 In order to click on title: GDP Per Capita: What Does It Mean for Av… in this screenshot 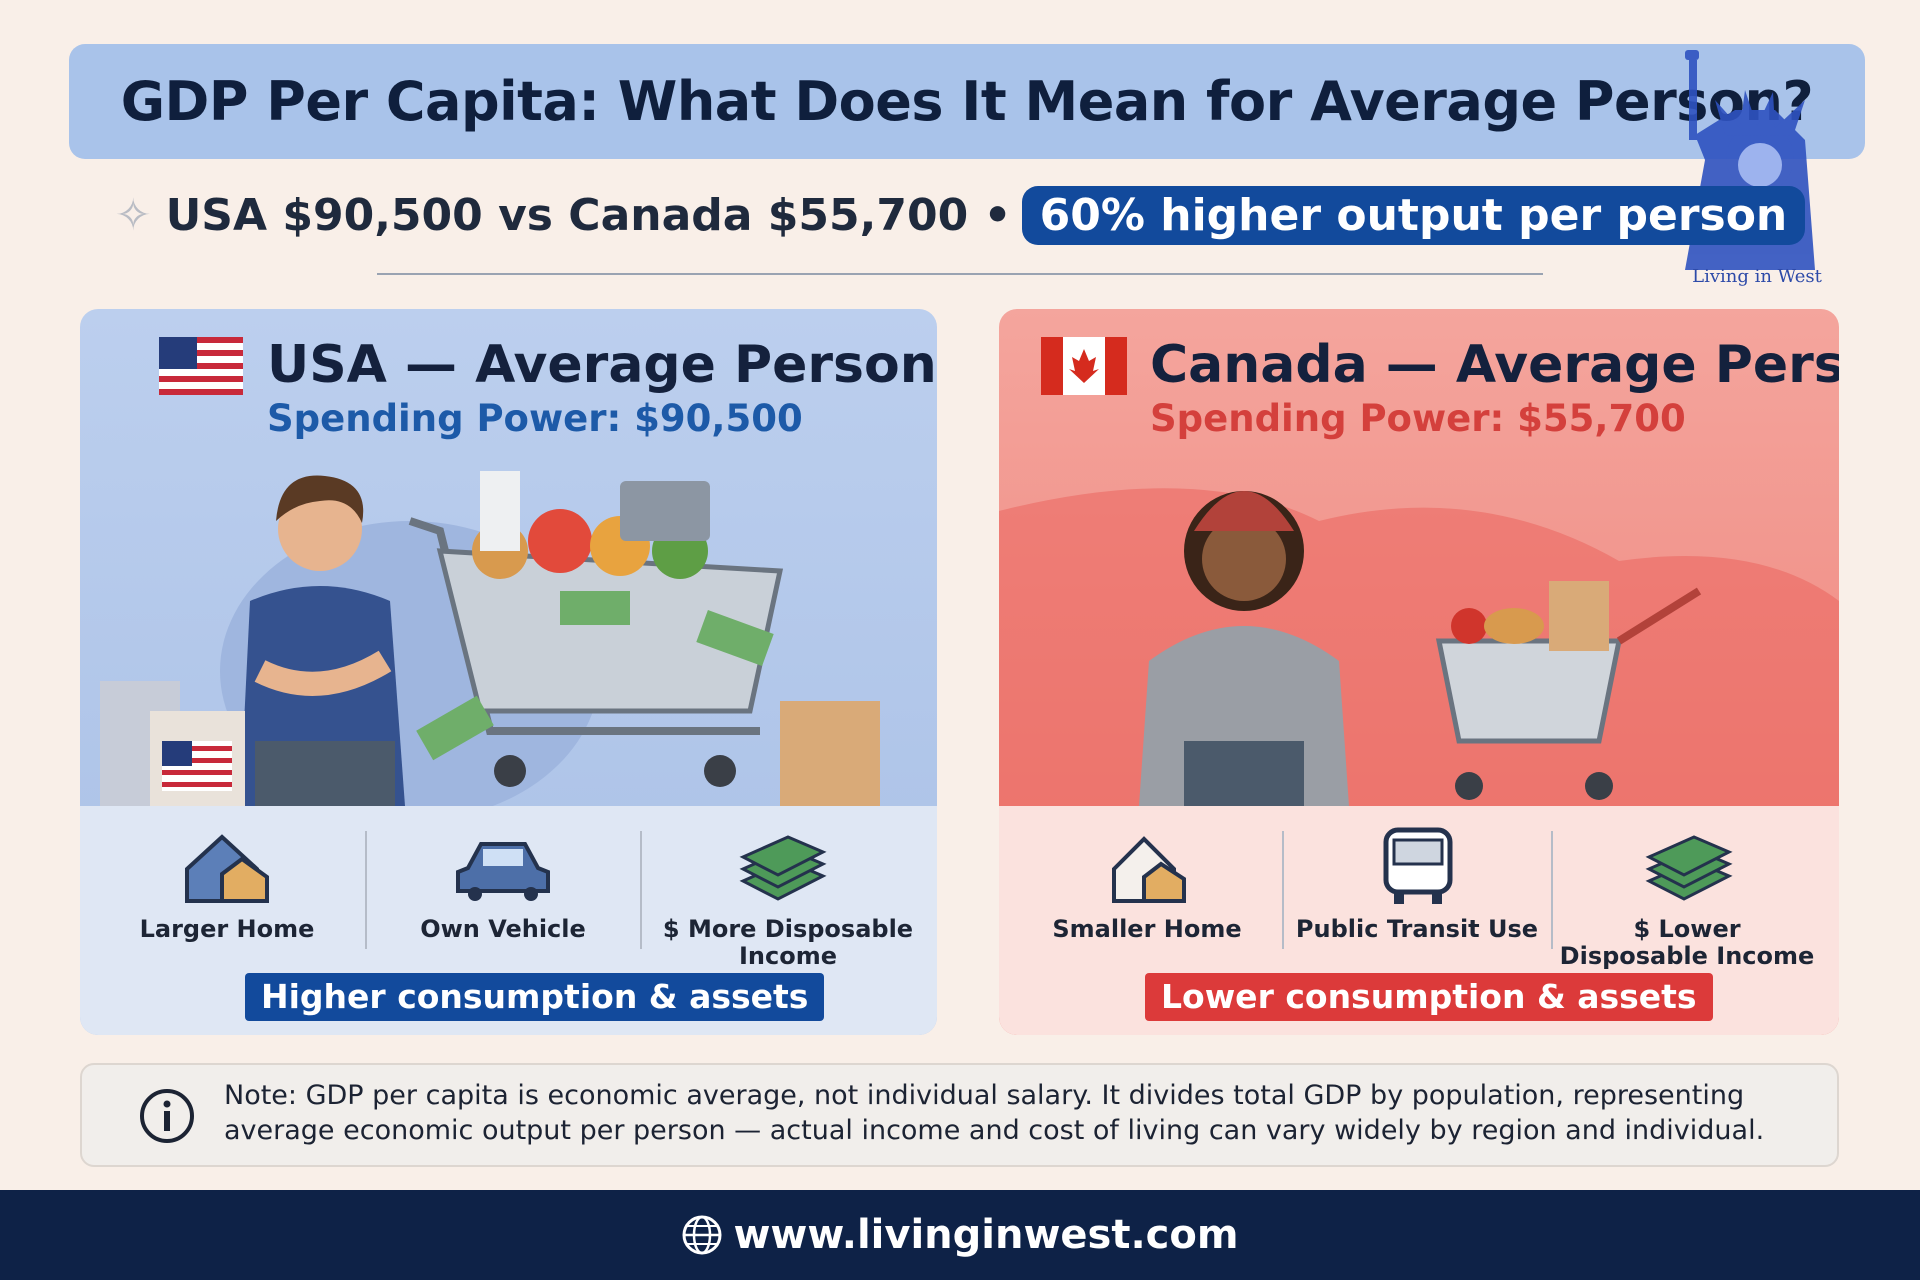, I will do `click(967, 101)`.